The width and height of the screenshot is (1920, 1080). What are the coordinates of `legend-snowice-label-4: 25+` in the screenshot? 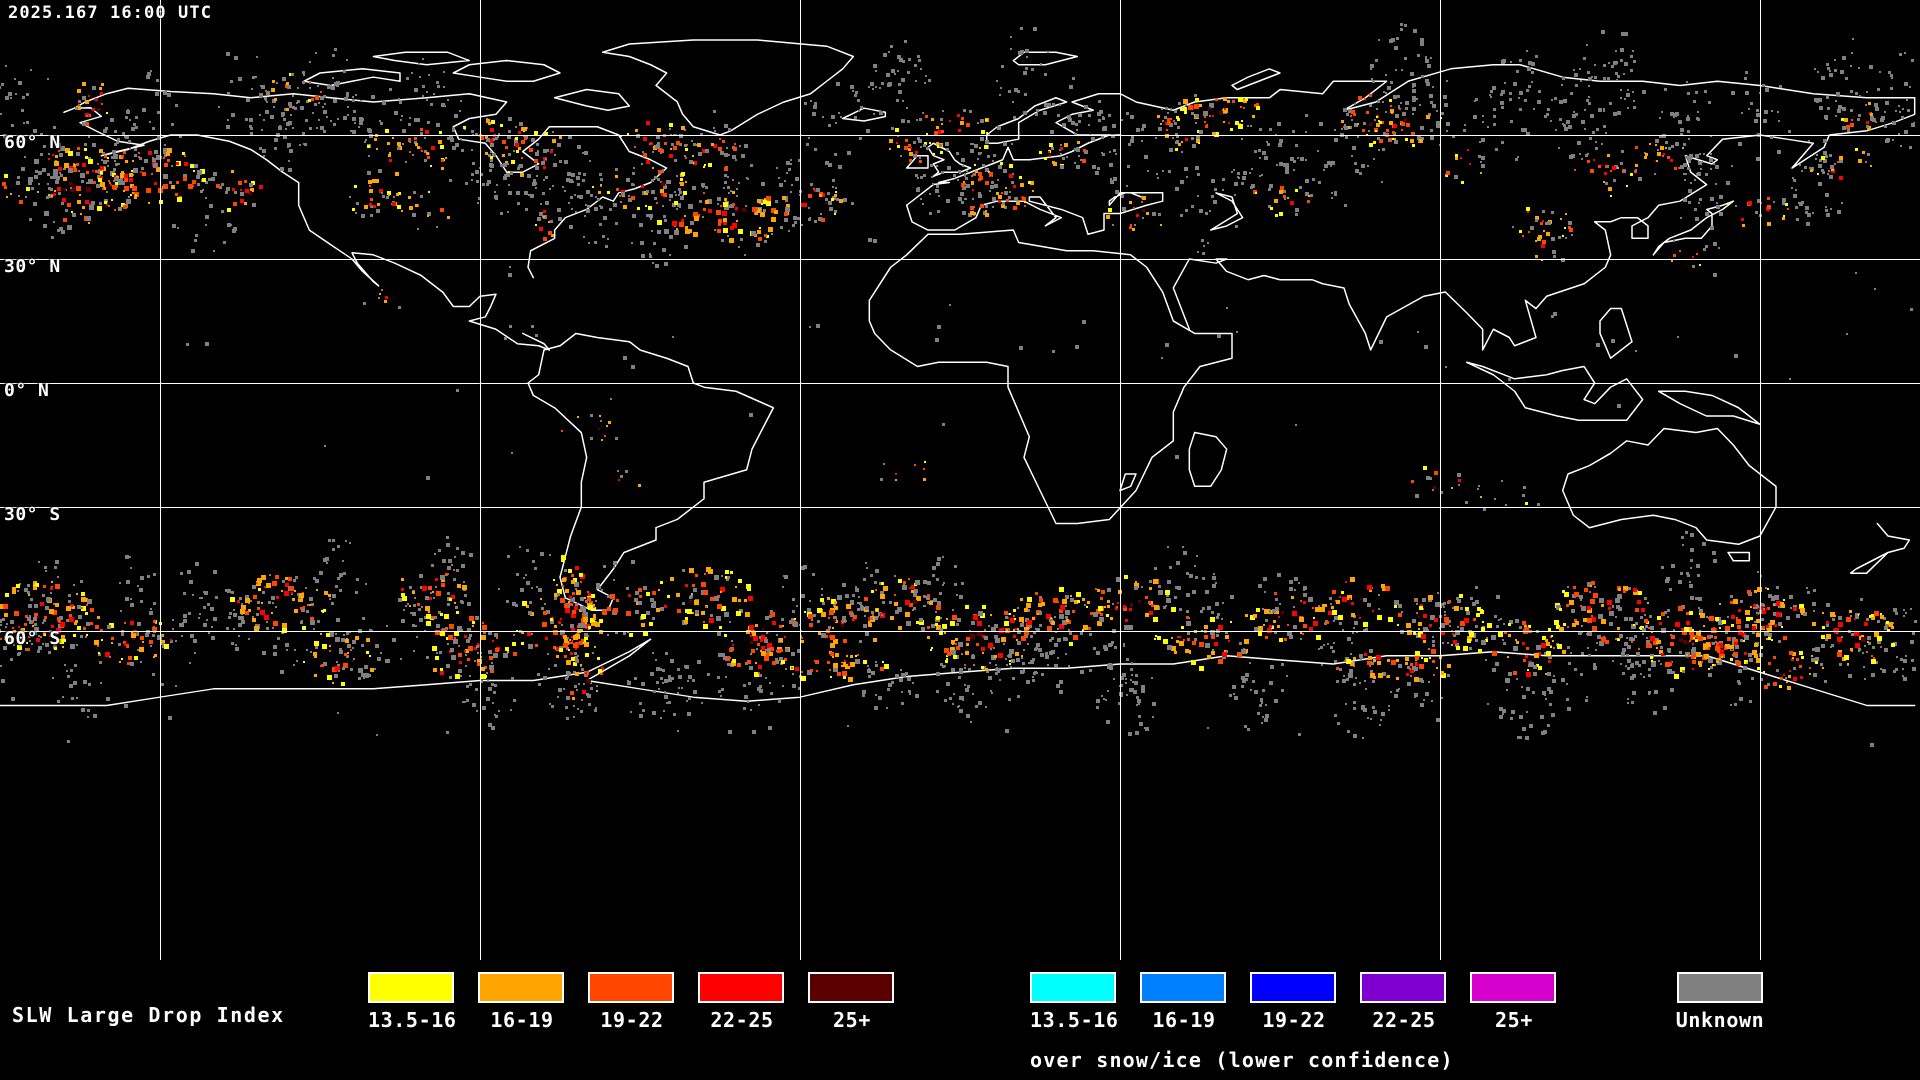 It's located at (1514, 1020).